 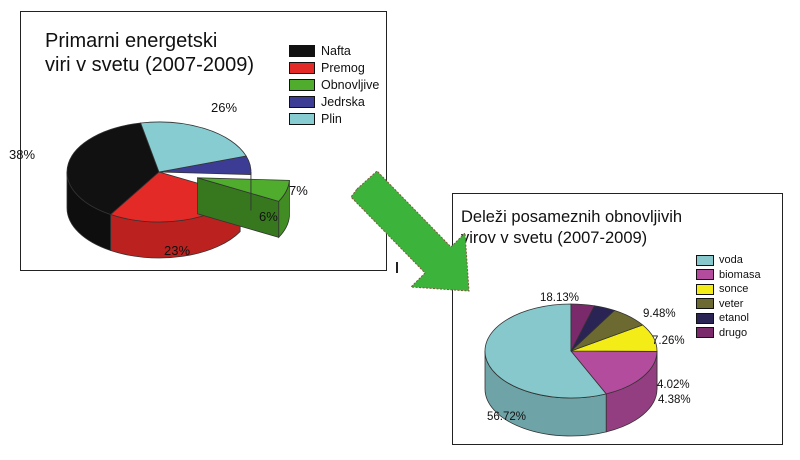 What do you see at coordinates (298, 190) in the screenshot?
I see `value-label-obnovljive: 7%` at bounding box center [298, 190].